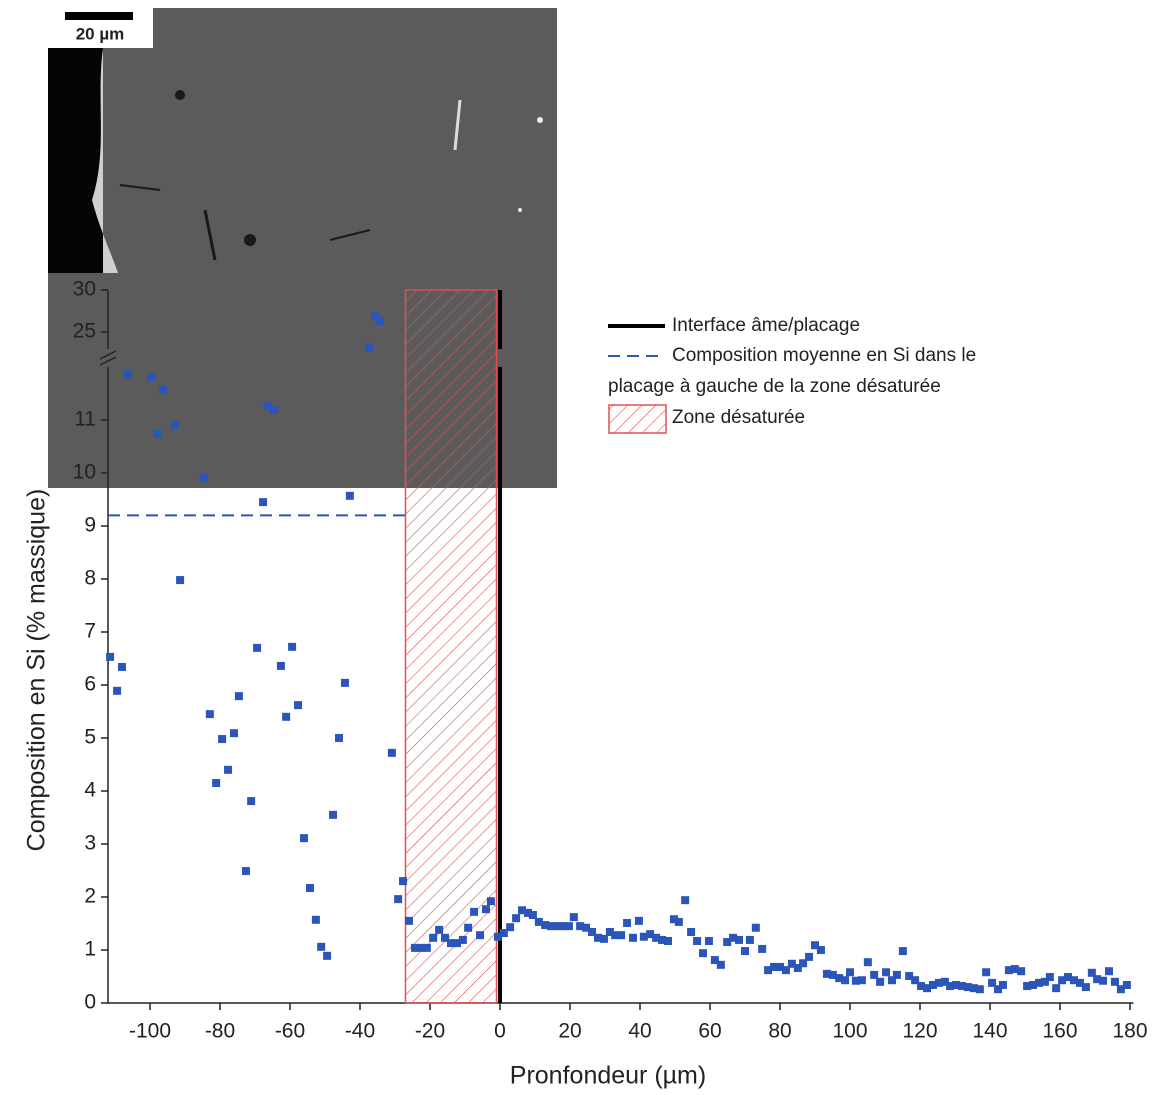  I want to click on y-tick-label: 7, so click(90, 631).